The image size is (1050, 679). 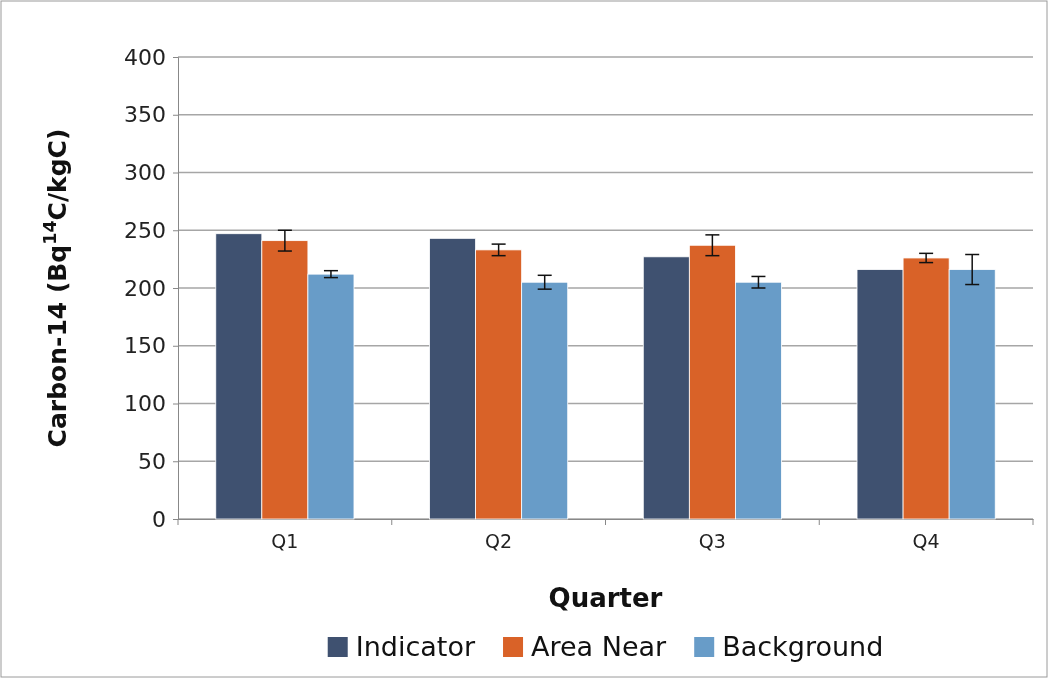 I want to click on y-tick-label: 300, so click(x=145, y=173).